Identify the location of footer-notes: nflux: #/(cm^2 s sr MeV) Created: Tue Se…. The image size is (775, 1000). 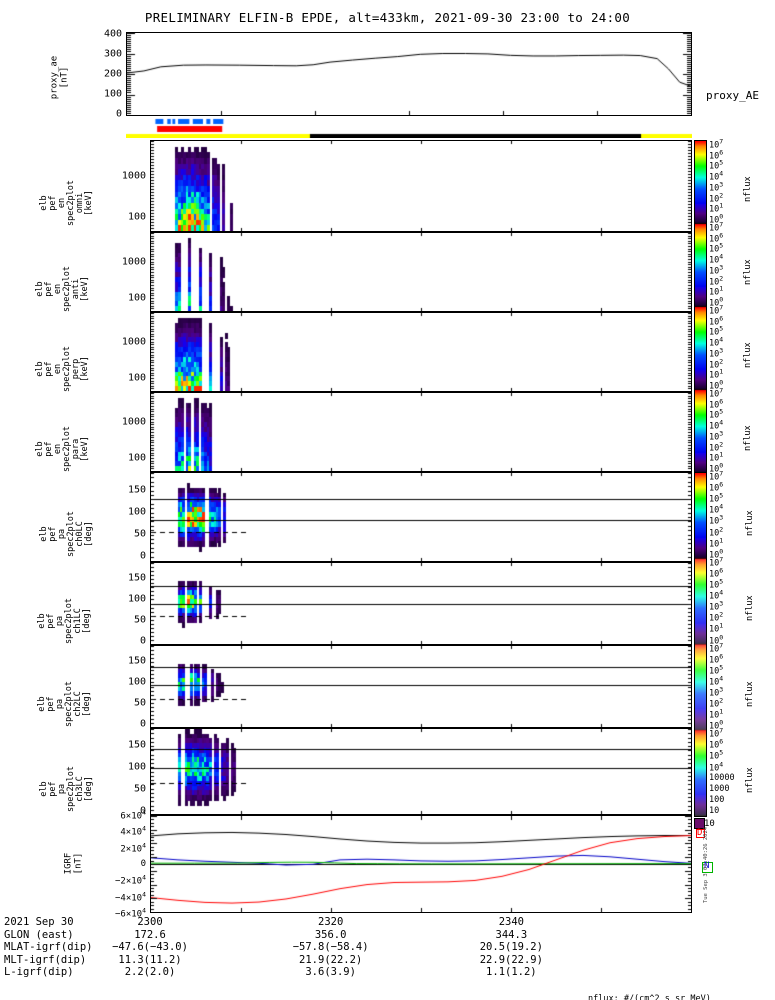
(672, 986).